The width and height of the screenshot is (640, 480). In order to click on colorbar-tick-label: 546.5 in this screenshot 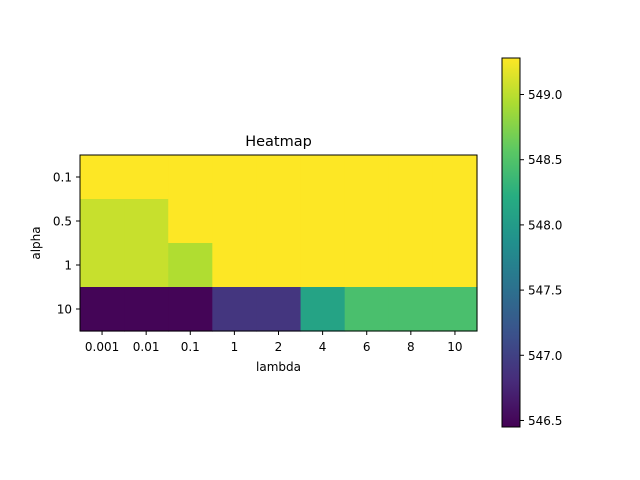, I will do `click(545, 421)`.